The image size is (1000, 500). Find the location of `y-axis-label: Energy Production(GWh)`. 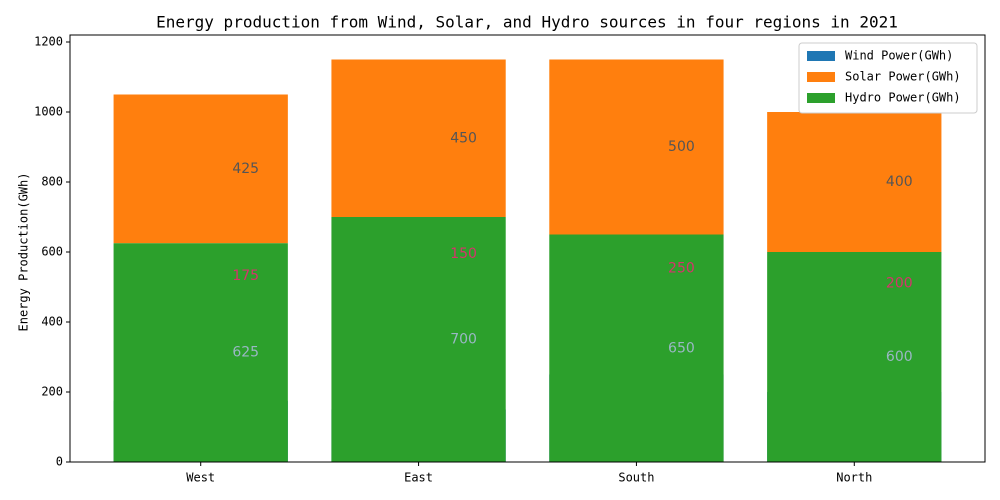

y-axis-label: Energy Production(GWh) is located at coordinates (24, 252).